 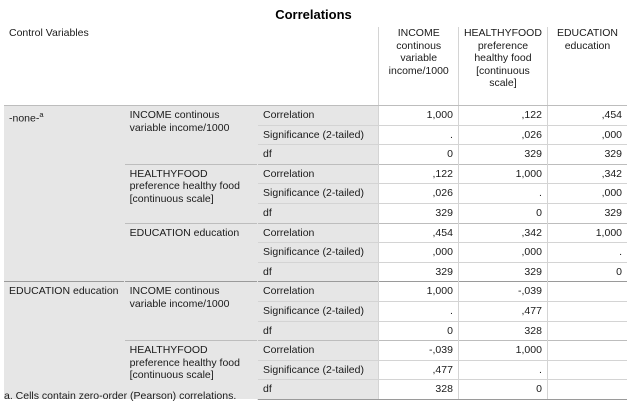 I want to click on table-row: Significance (2-tailed). ,477, so click(x=315, y=311).